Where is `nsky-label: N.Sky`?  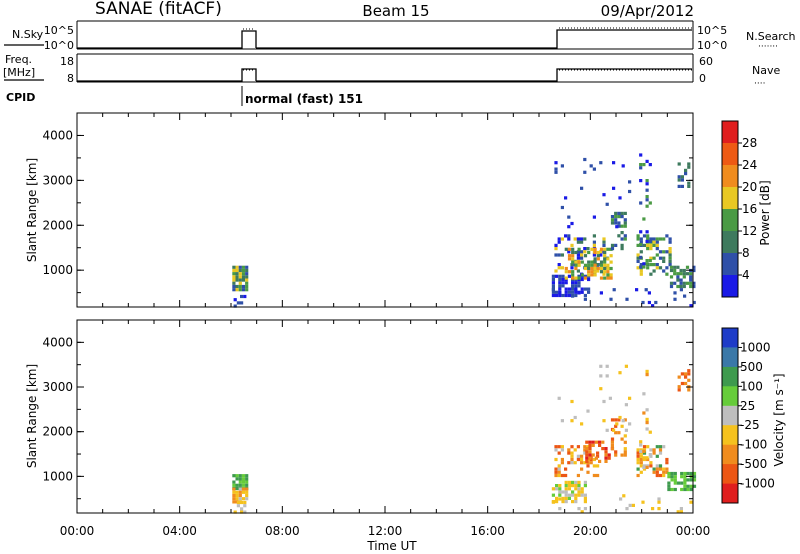
nsky-label: N.Sky is located at coordinates (28, 34).